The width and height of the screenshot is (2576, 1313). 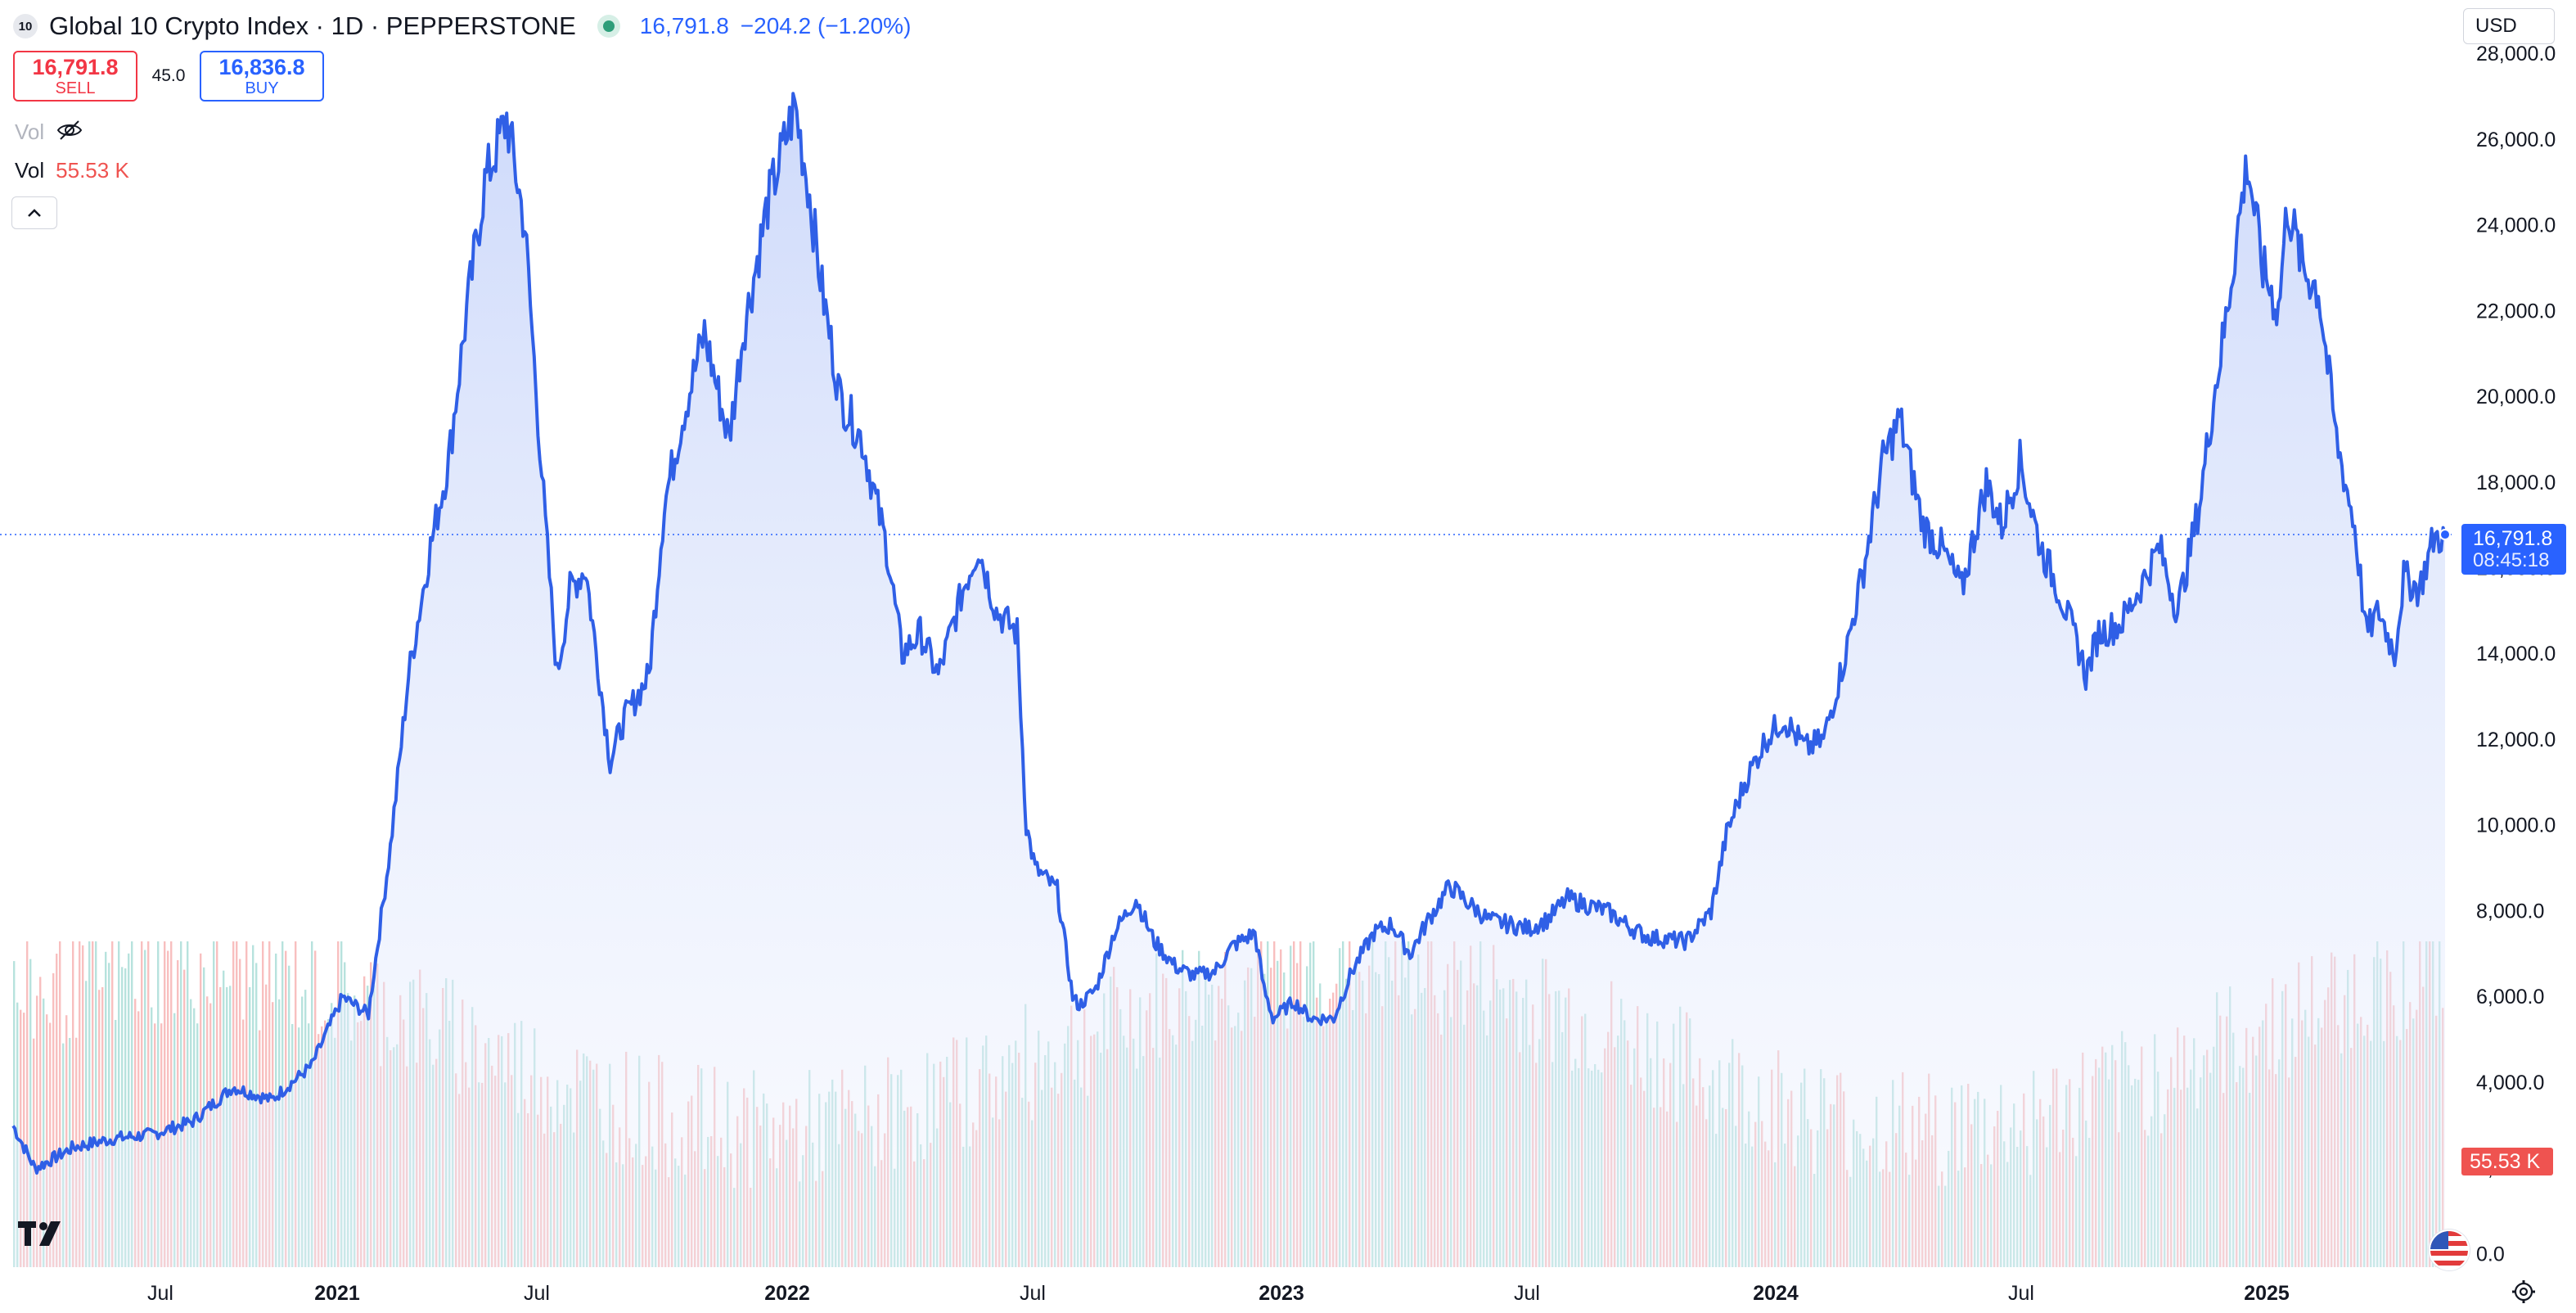 I want to click on buy-label: BUY, so click(x=262, y=88).